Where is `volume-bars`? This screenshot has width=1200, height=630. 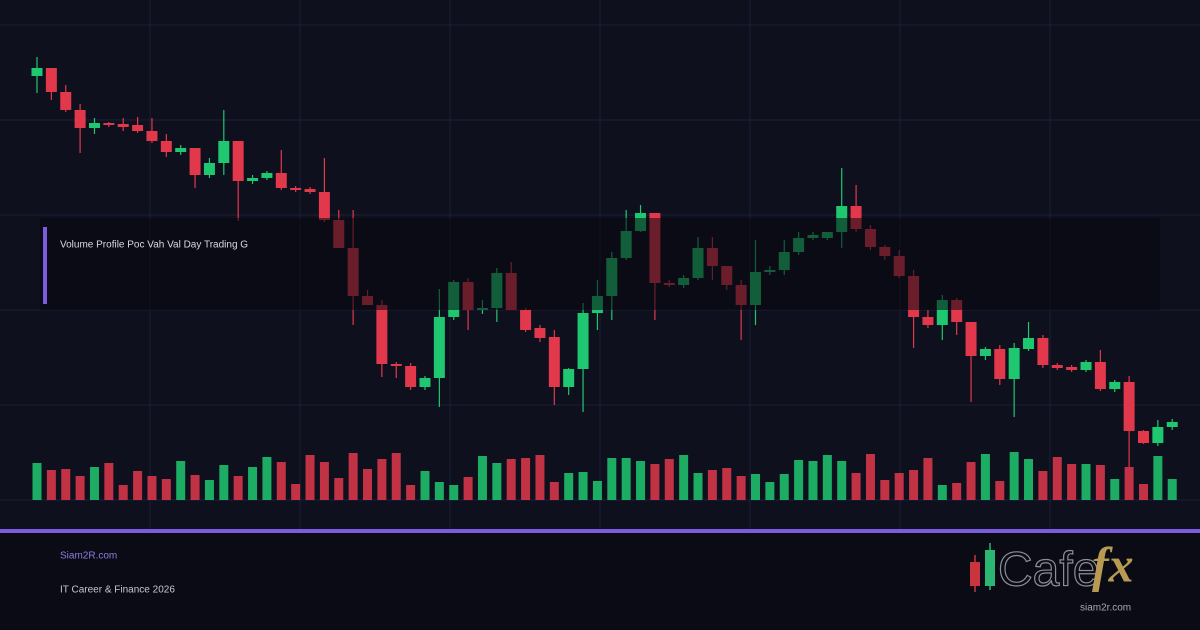 volume-bars is located at coordinates (604, 476).